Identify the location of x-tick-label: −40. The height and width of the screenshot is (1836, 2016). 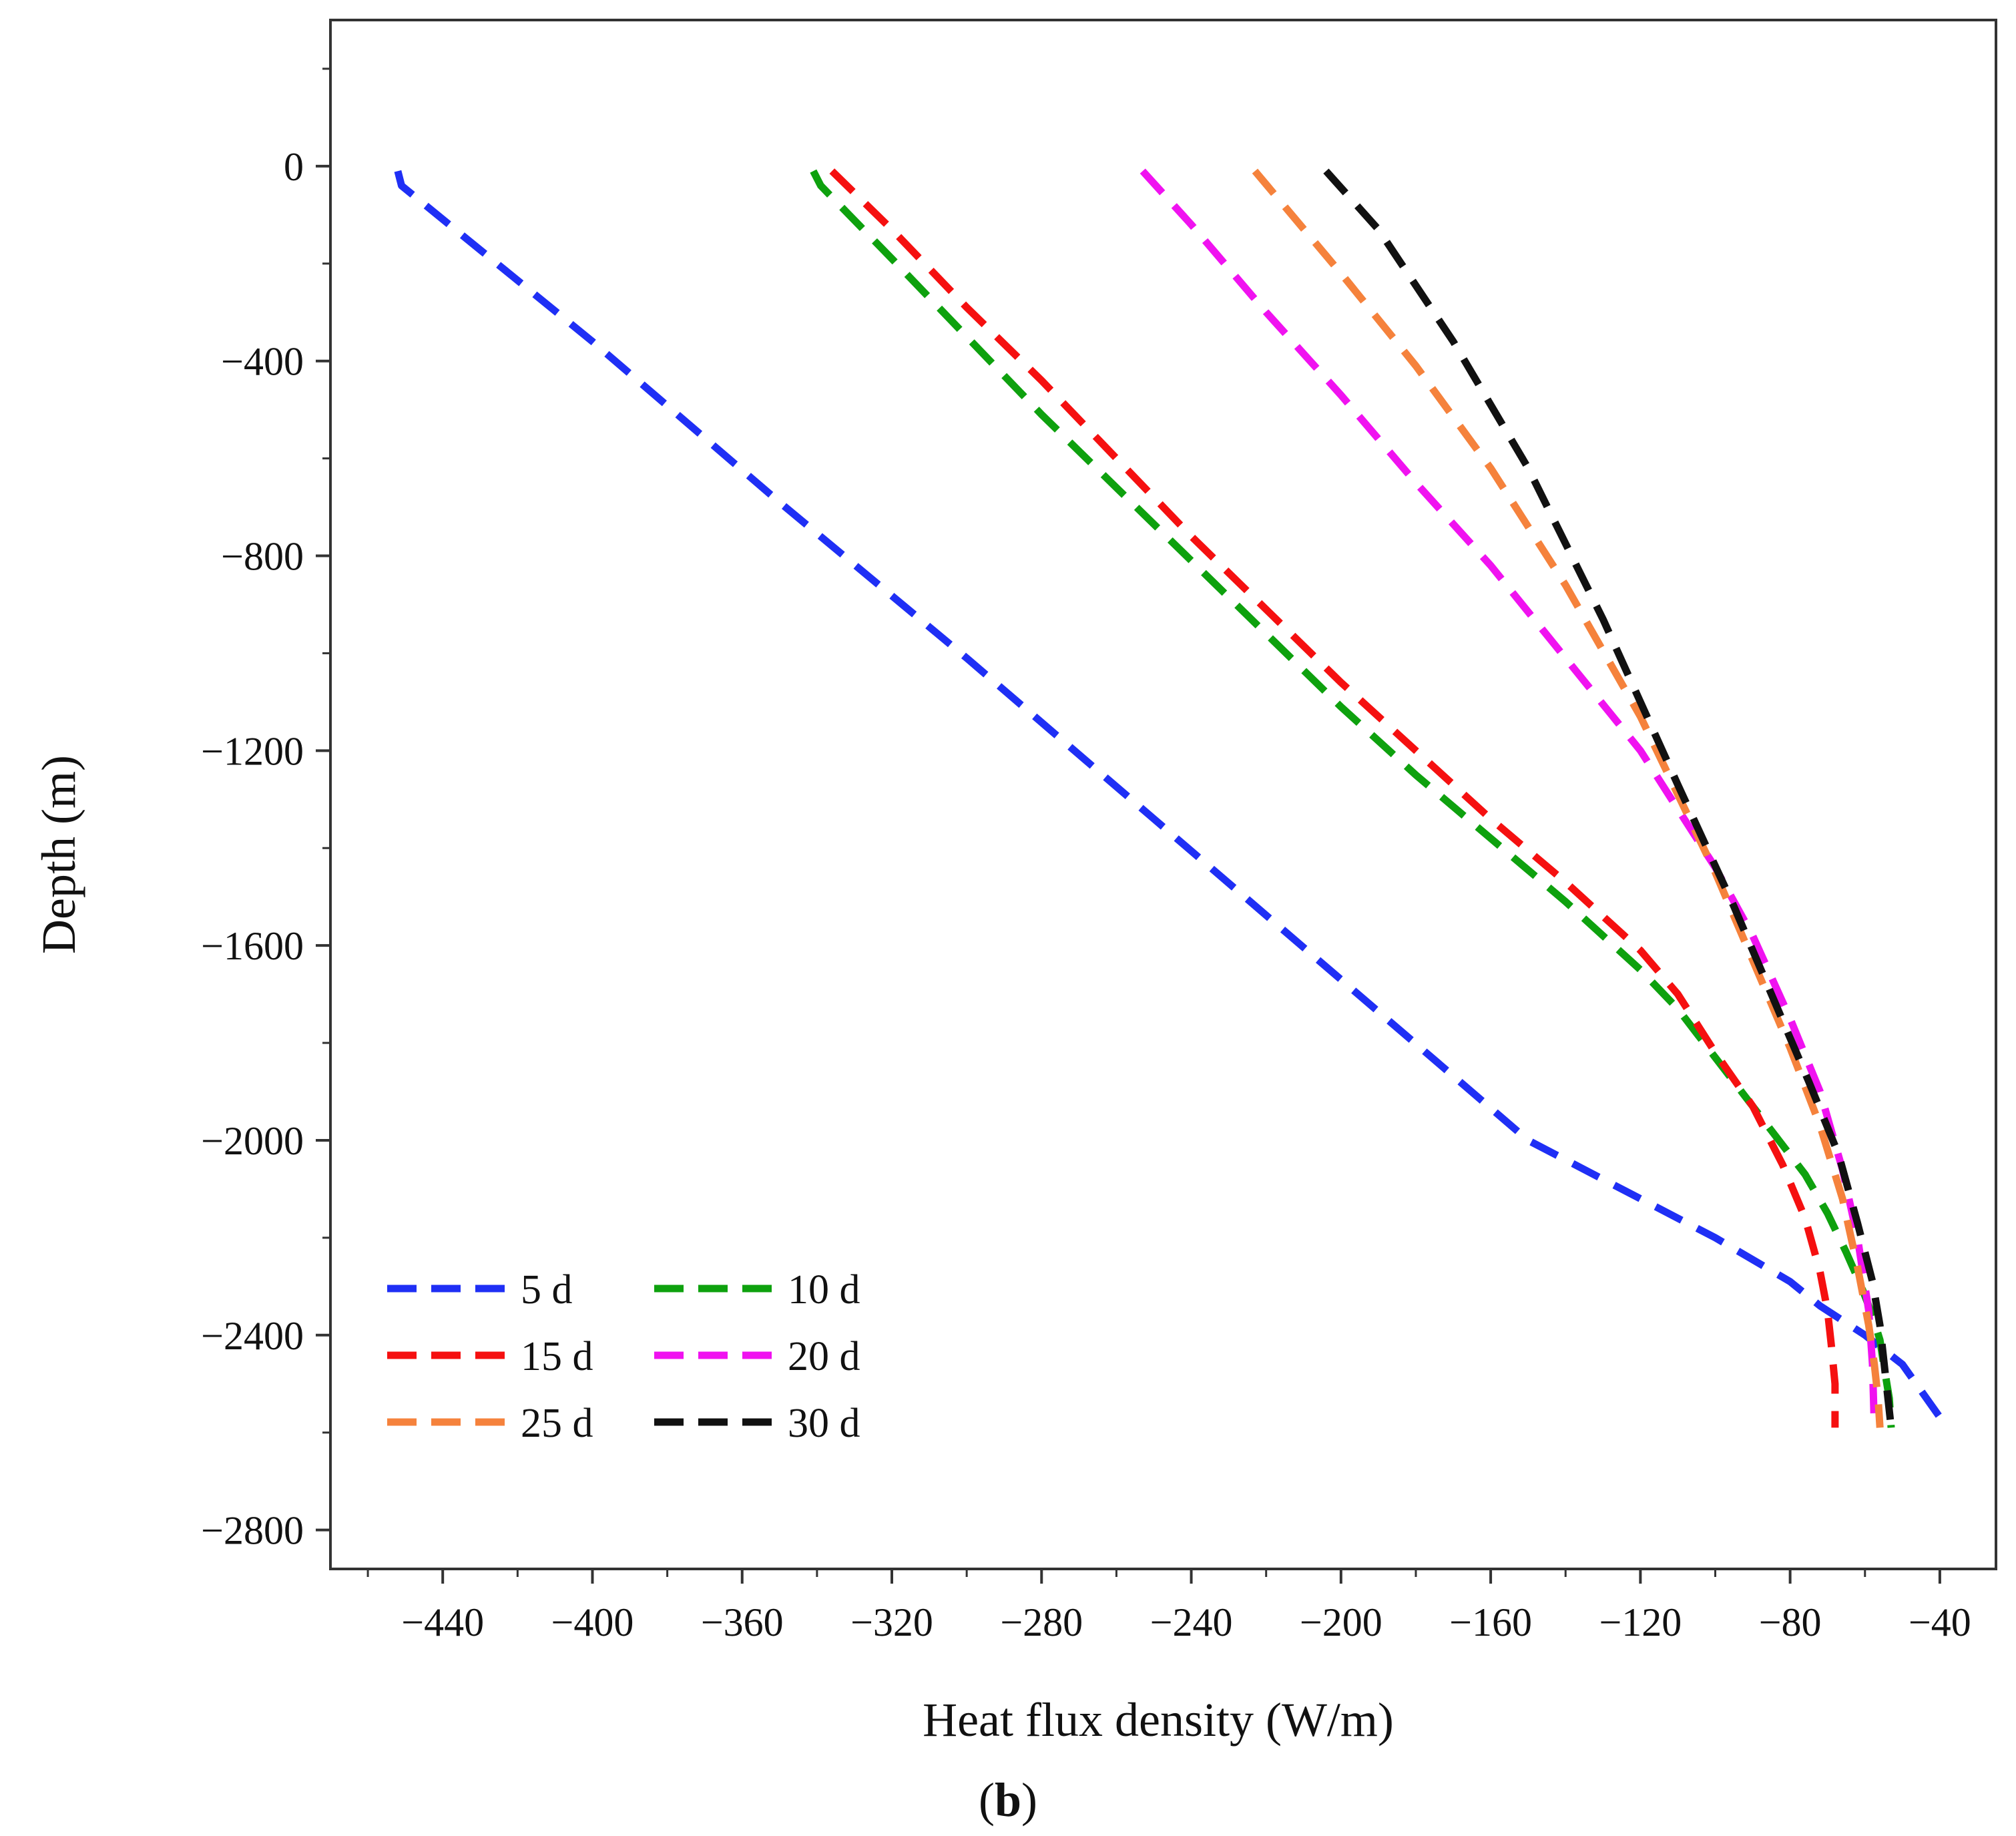
(1940, 1622).